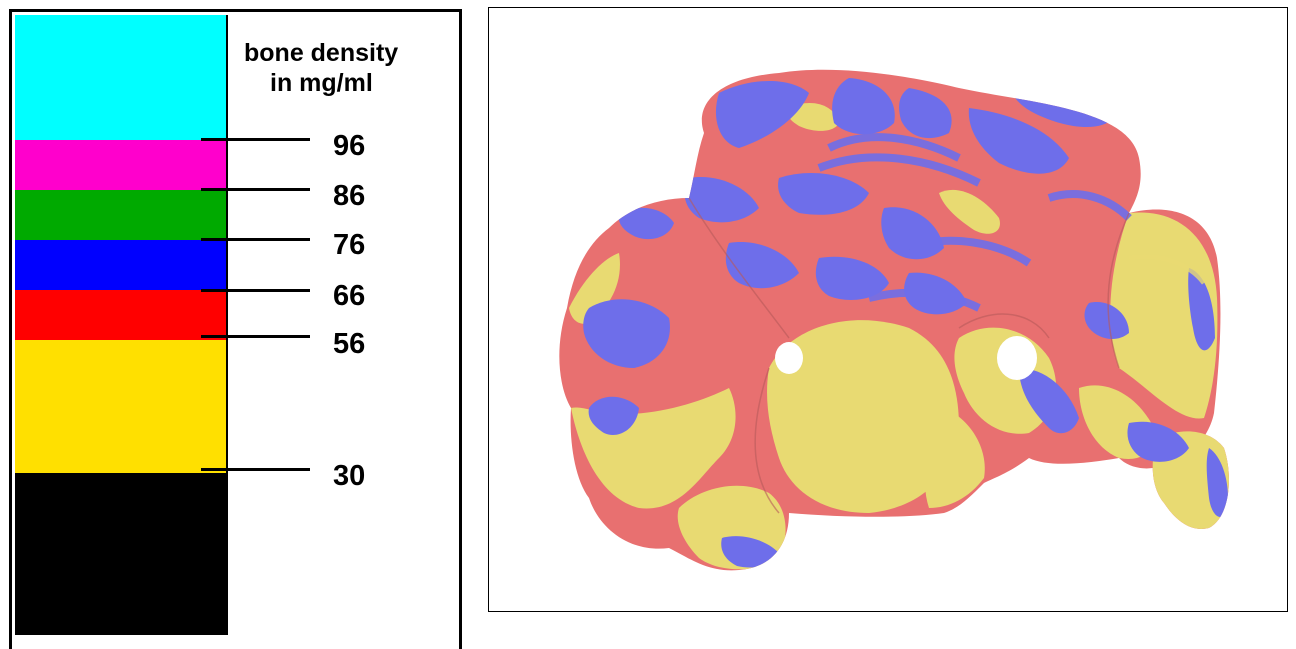  Describe the element at coordinates (349, 296) in the screenshot. I see `threshold-label-66: 66` at that location.